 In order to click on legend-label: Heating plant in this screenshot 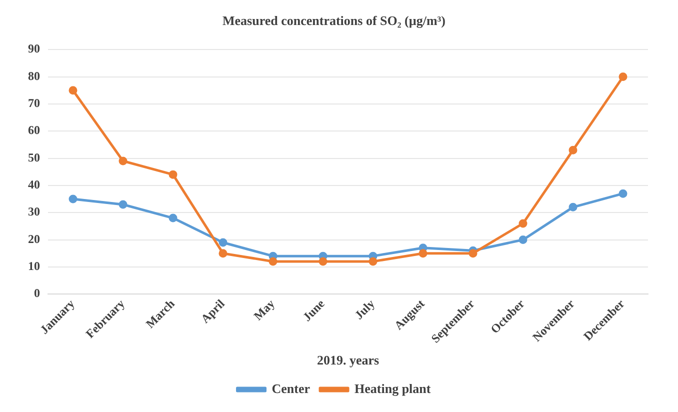, I will do `click(393, 388)`.